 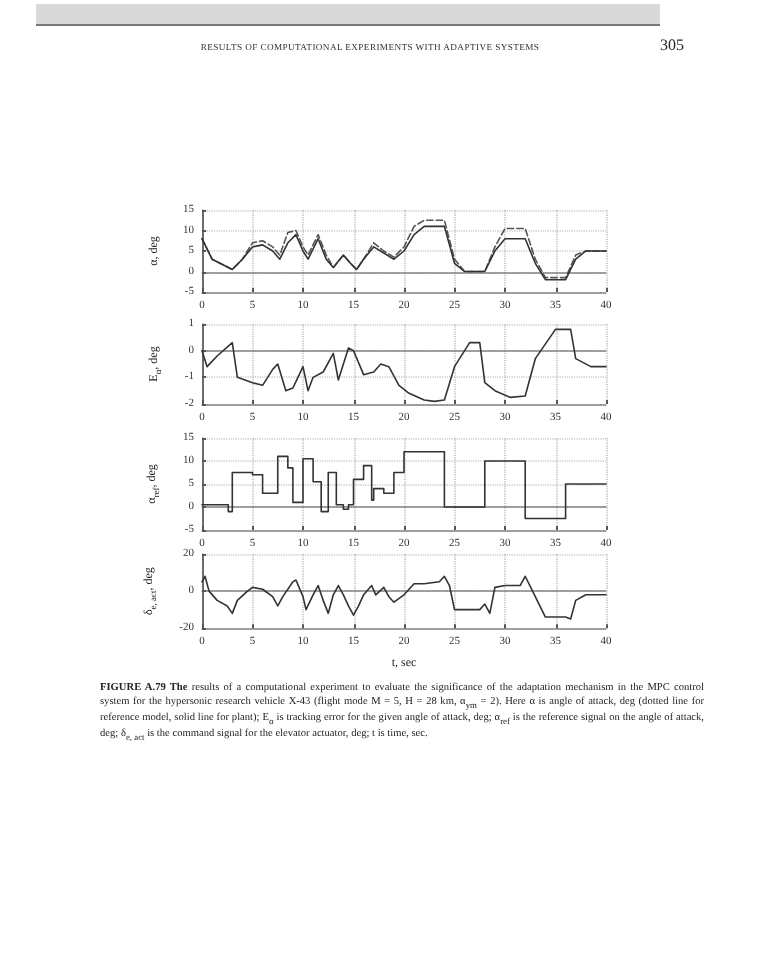 I want to click on text: 305, so click(x=672, y=45).